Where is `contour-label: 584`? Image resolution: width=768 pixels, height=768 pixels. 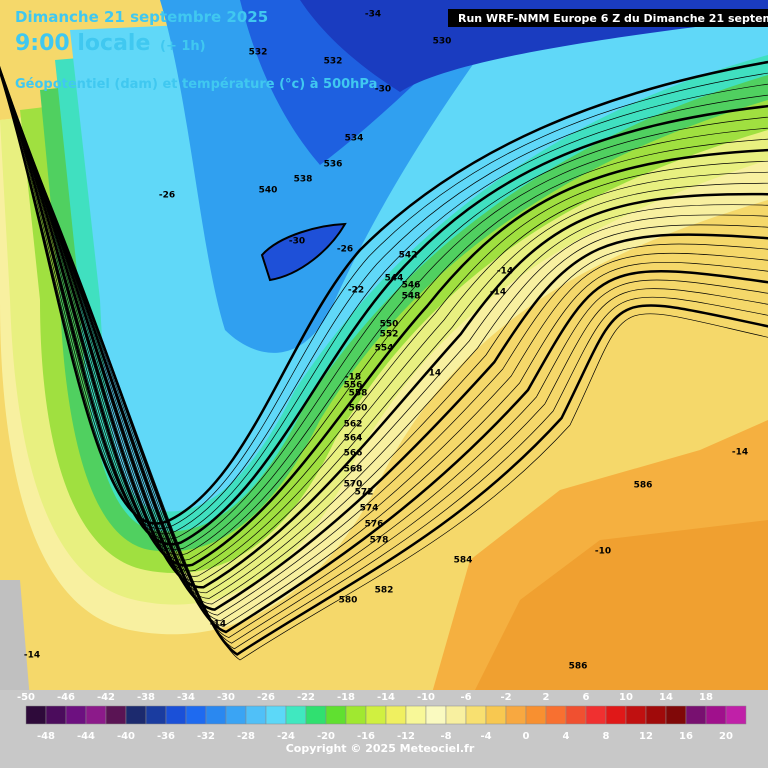 contour-label: 584 is located at coordinates (463, 561).